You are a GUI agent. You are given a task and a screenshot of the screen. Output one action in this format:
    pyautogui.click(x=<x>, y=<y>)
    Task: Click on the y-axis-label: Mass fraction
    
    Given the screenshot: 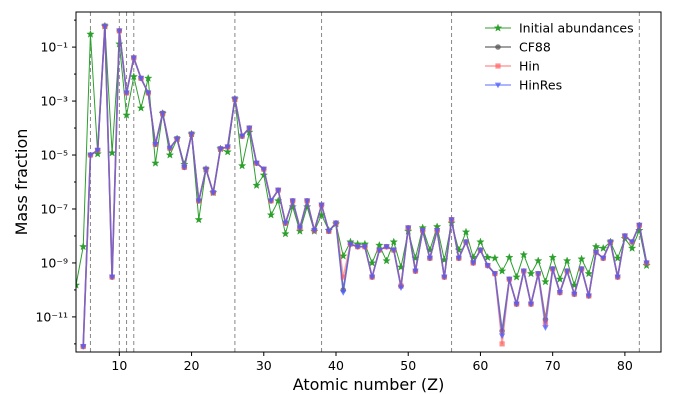 What is the action you would take?
    pyautogui.click(x=21, y=182)
    